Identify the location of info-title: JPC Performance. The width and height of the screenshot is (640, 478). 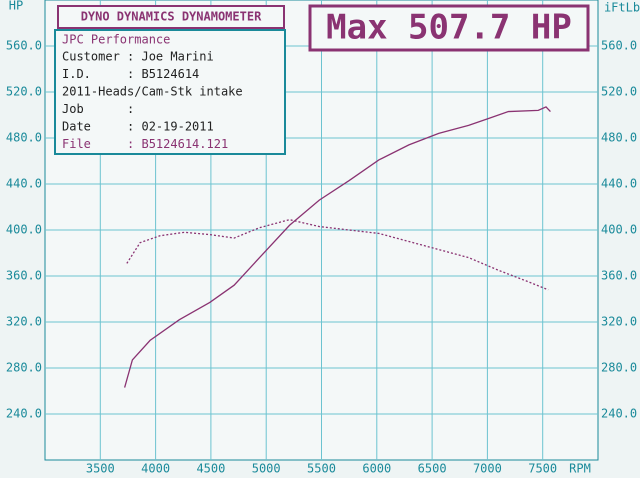
(116, 40).